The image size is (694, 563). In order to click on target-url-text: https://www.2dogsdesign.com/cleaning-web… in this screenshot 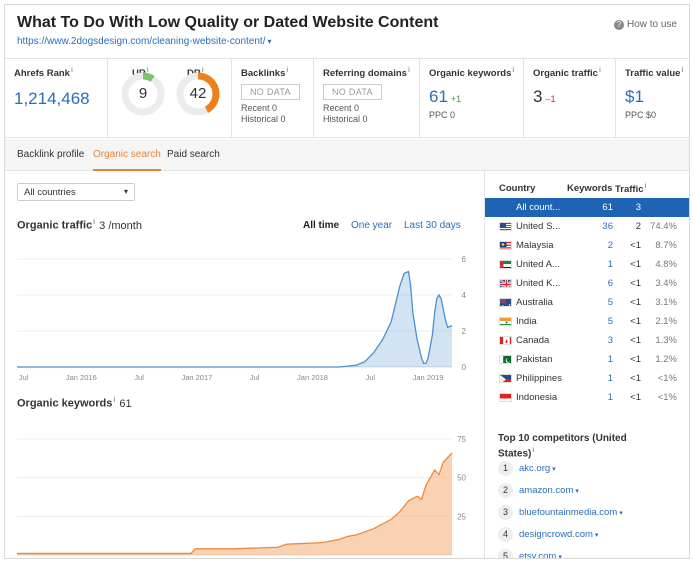, I will do `click(141, 41)`.